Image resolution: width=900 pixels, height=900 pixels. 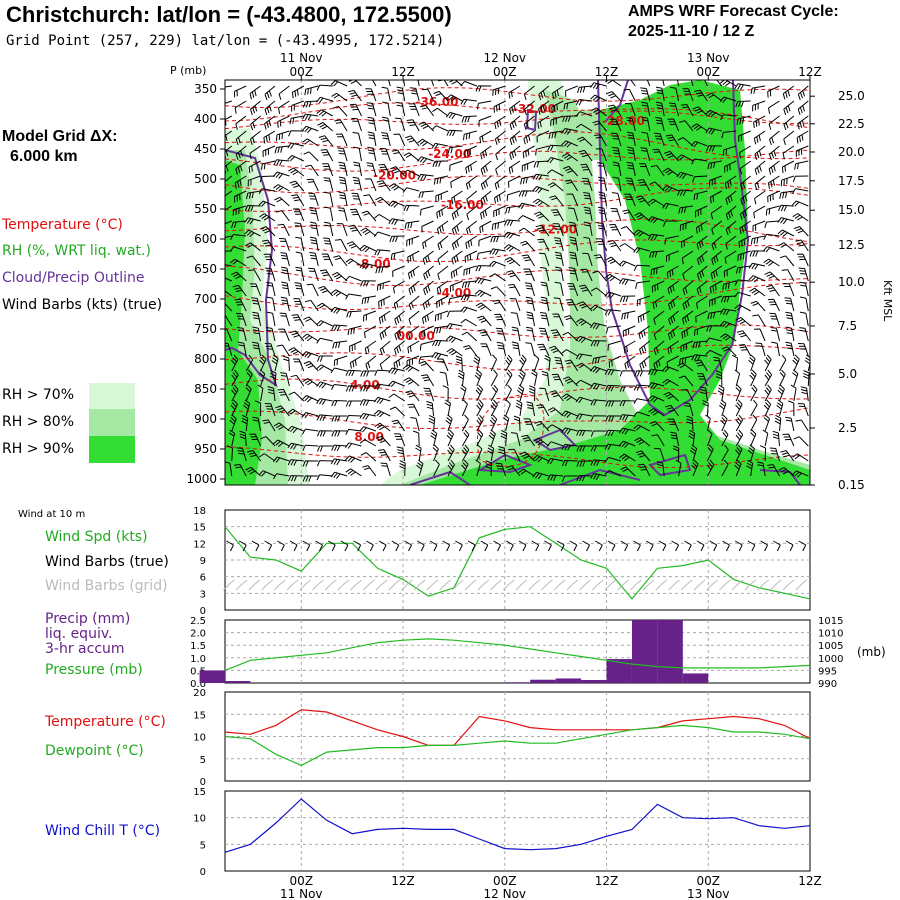 What do you see at coordinates (198, 646) in the screenshot?
I see `precip-panel-y-tick-label: 1.5` at bounding box center [198, 646].